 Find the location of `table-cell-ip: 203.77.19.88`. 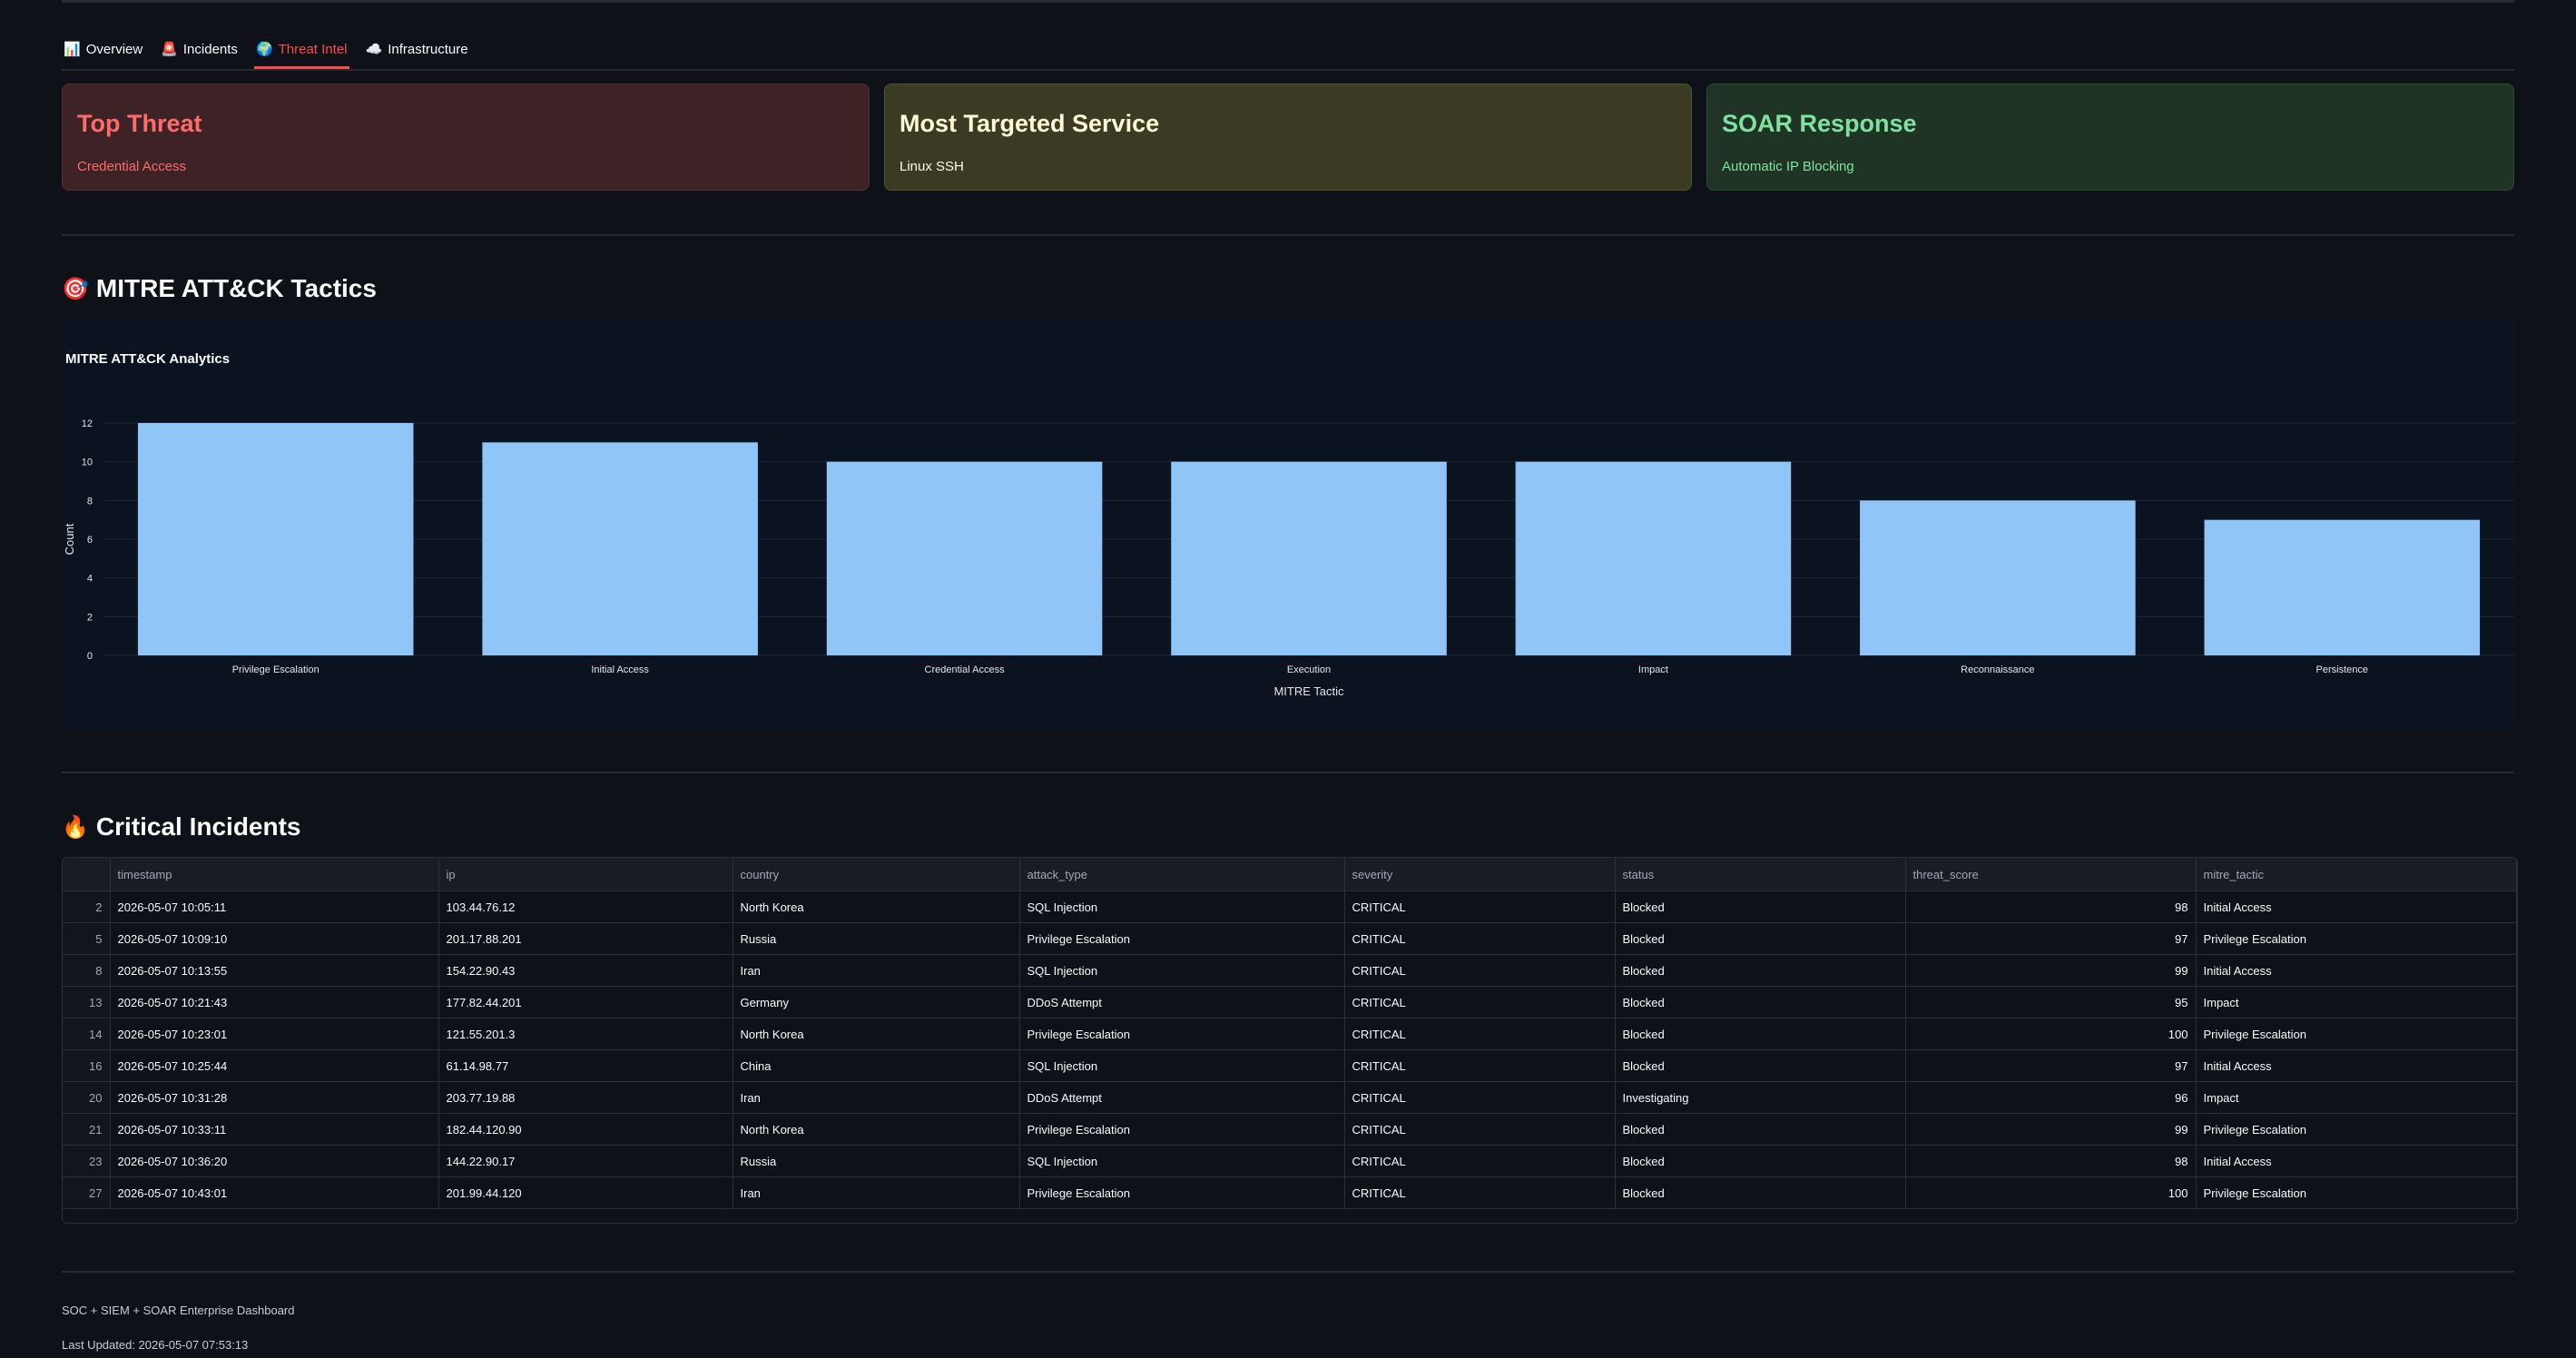

table-cell-ip: 203.77.19.88 is located at coordinates (585, 1098).